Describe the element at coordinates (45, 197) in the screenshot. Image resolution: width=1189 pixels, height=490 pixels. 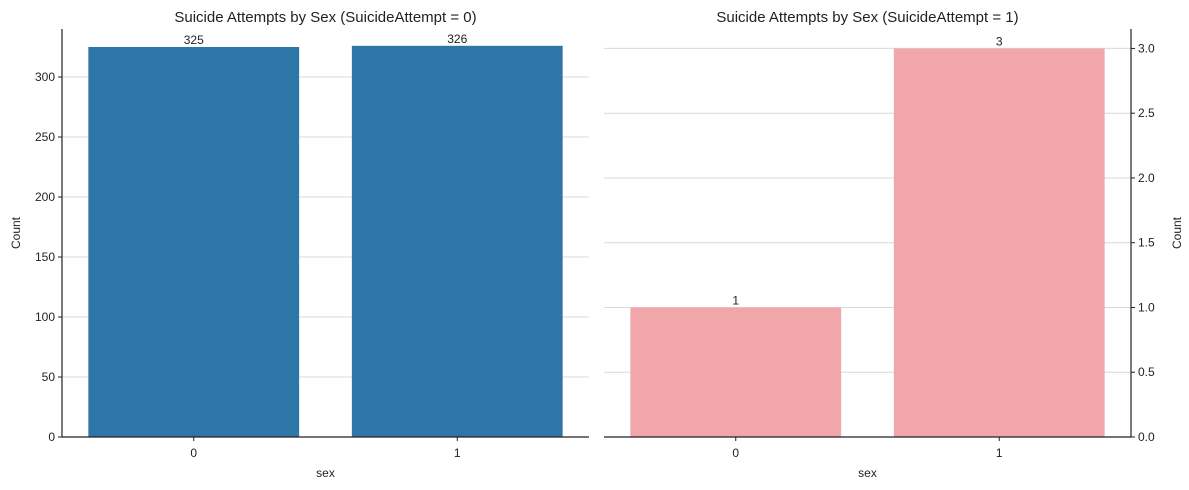
I see `y-tick-label: 200` at that location.